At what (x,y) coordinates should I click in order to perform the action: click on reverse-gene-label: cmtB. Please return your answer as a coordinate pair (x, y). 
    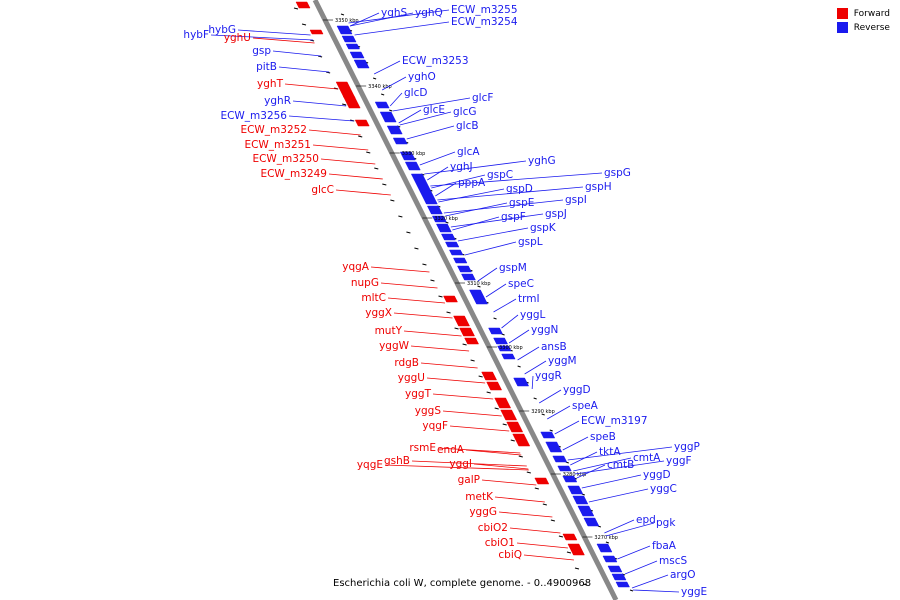
    Looking at the image, I should click on (620, 465).